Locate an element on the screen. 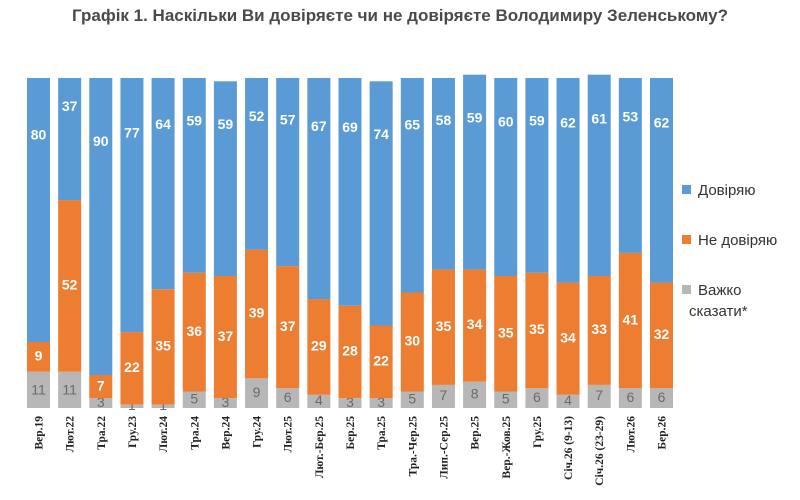  data-label: 32 is located at coordinates (662, 334).